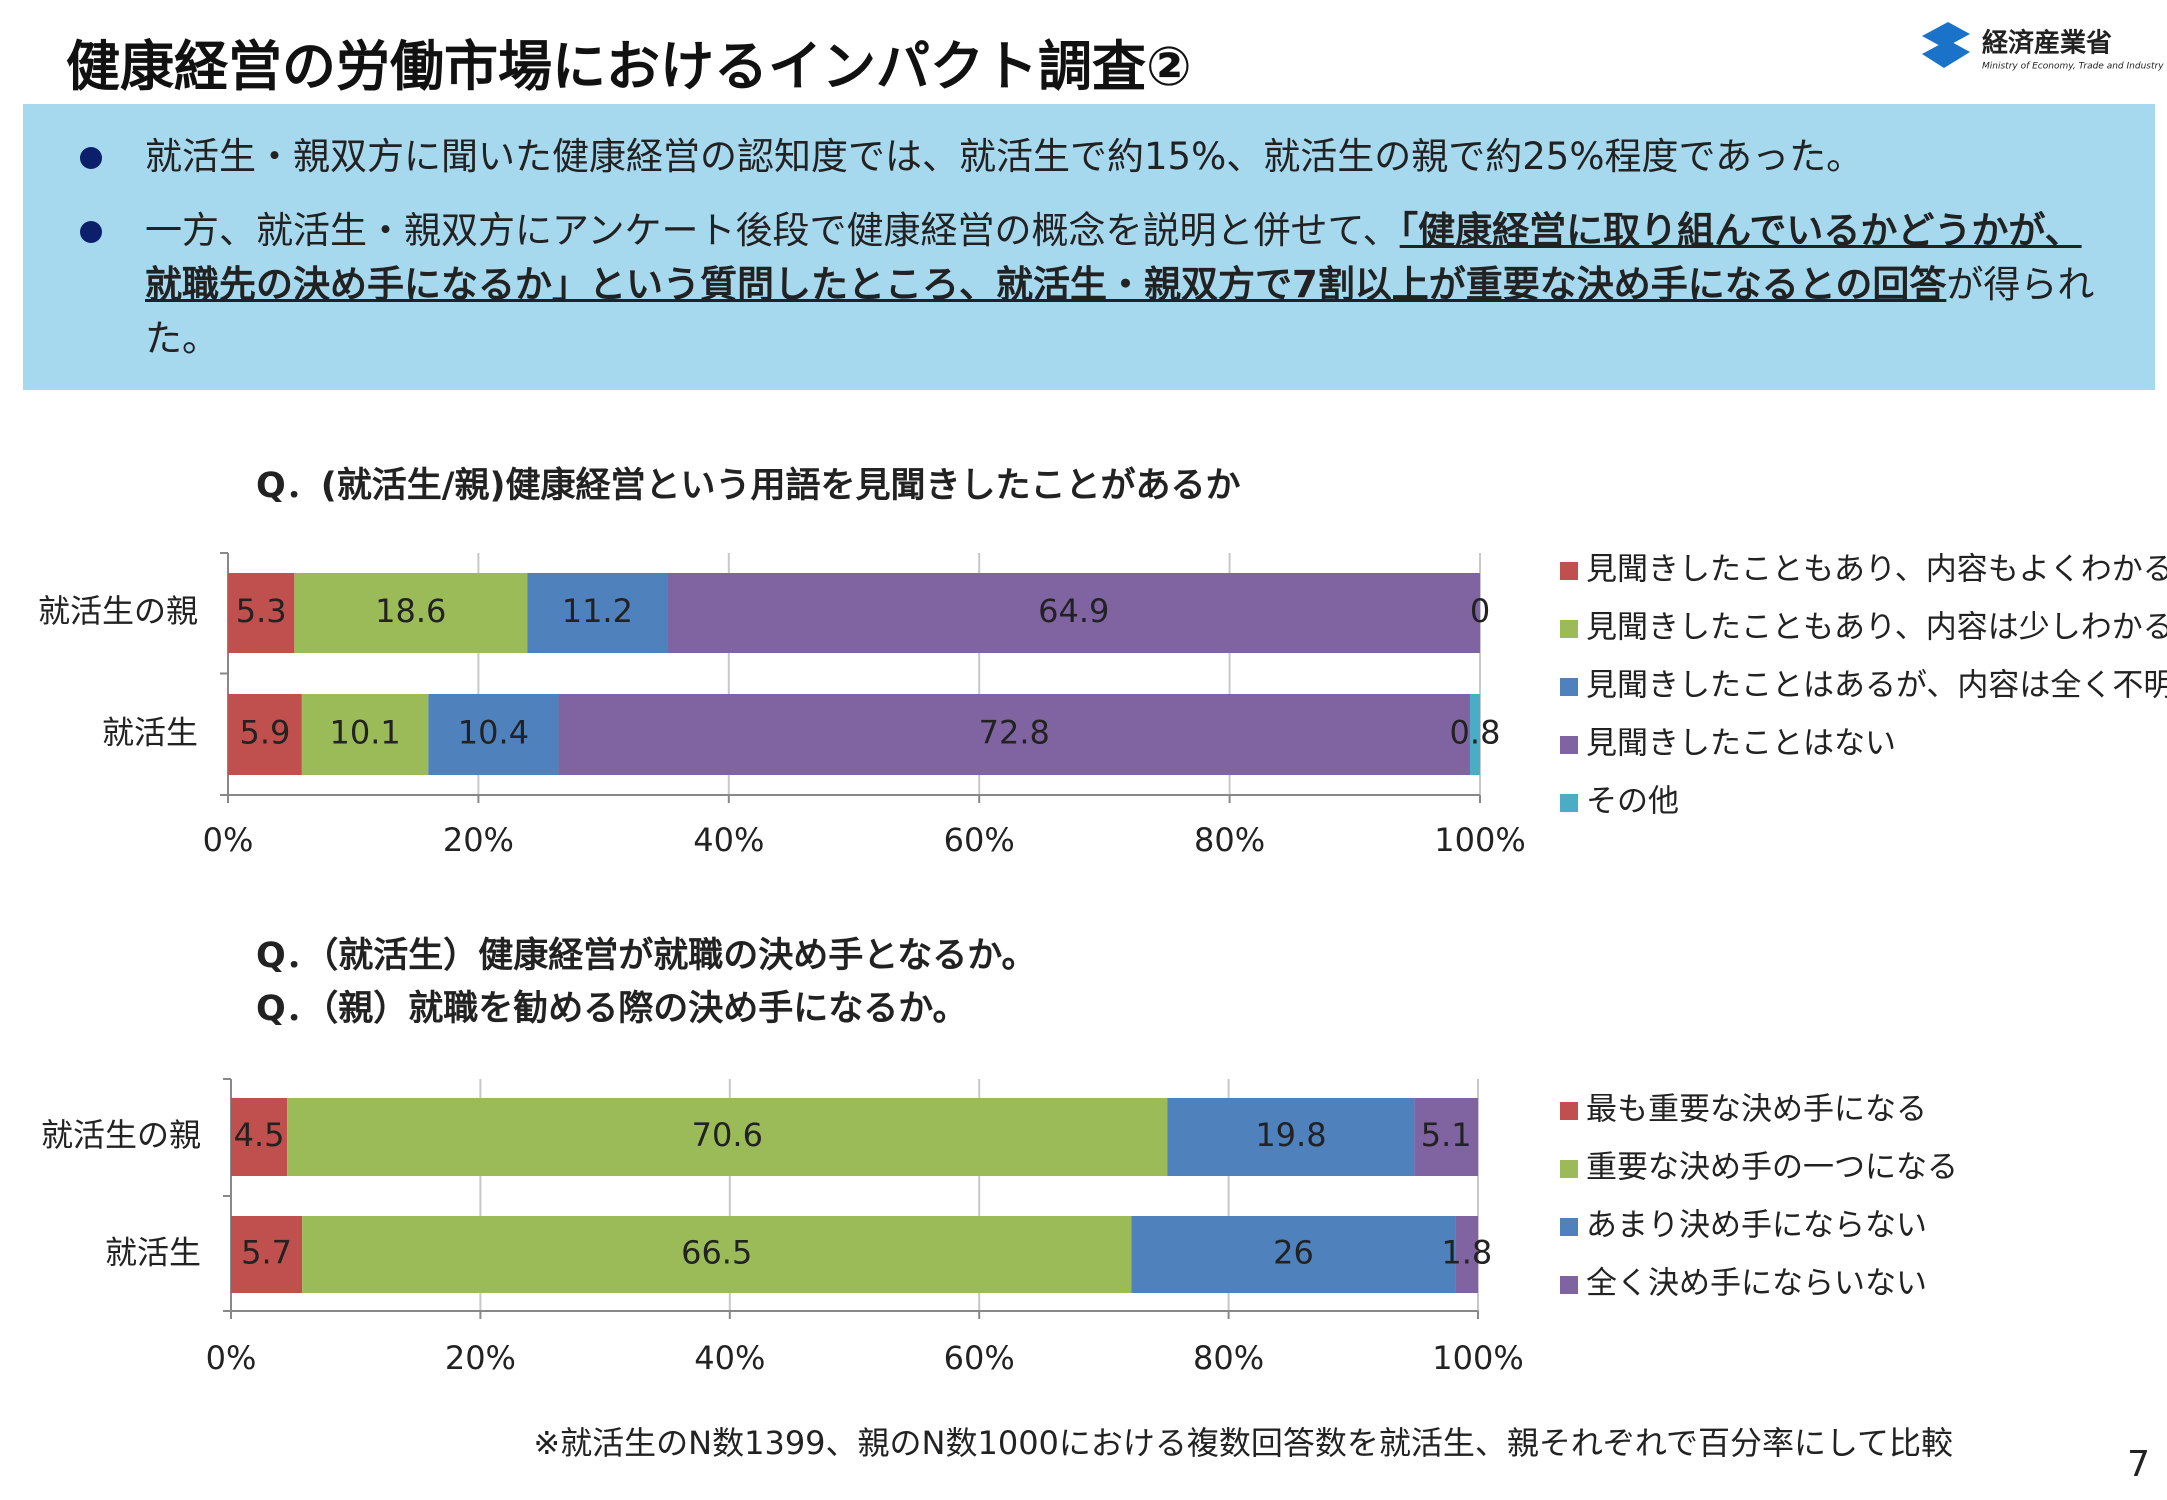 This screenshot has width=2167, height=1500. I want to click on value-label: 4.5, so click(259, 1135).